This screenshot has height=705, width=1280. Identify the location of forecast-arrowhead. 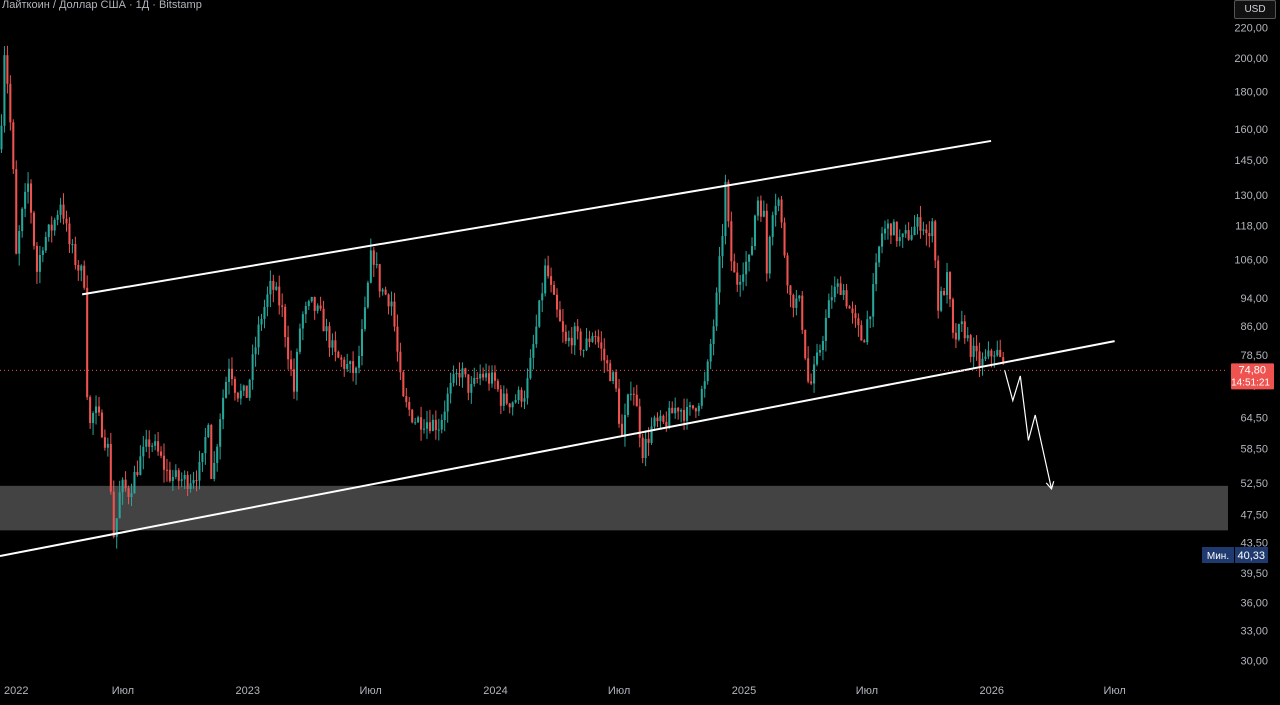
(1050, 486).